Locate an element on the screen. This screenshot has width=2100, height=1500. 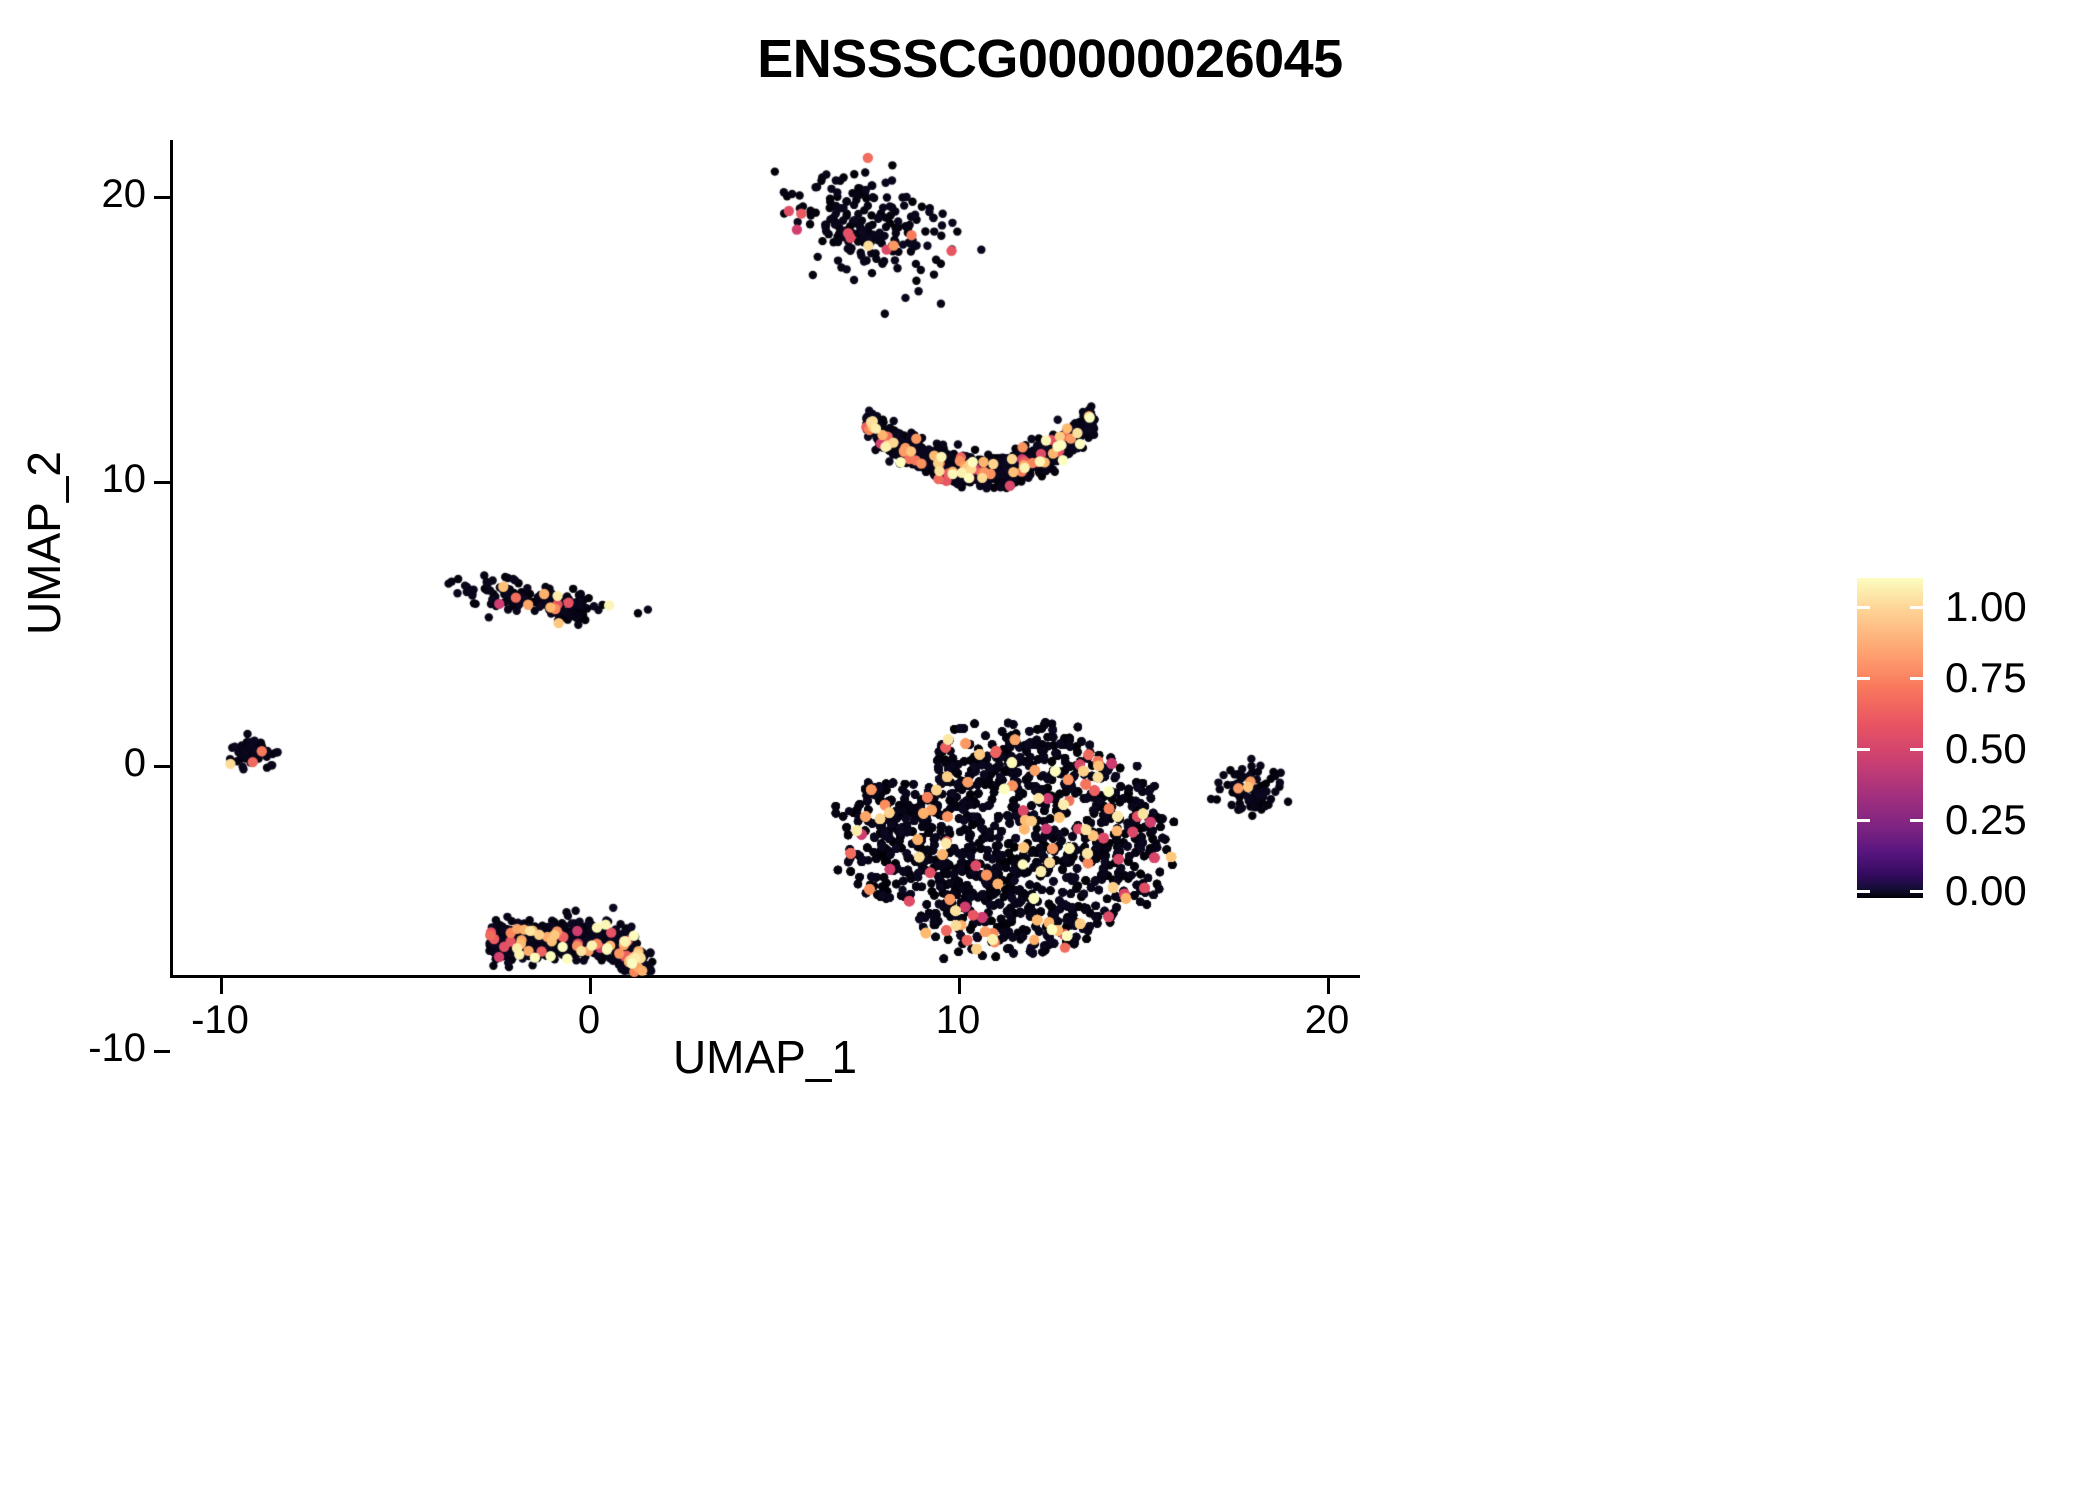
colorbar-legend: 1.00 0.75 0.50 0.25 0.00 is located at coordinates (1977, 745).